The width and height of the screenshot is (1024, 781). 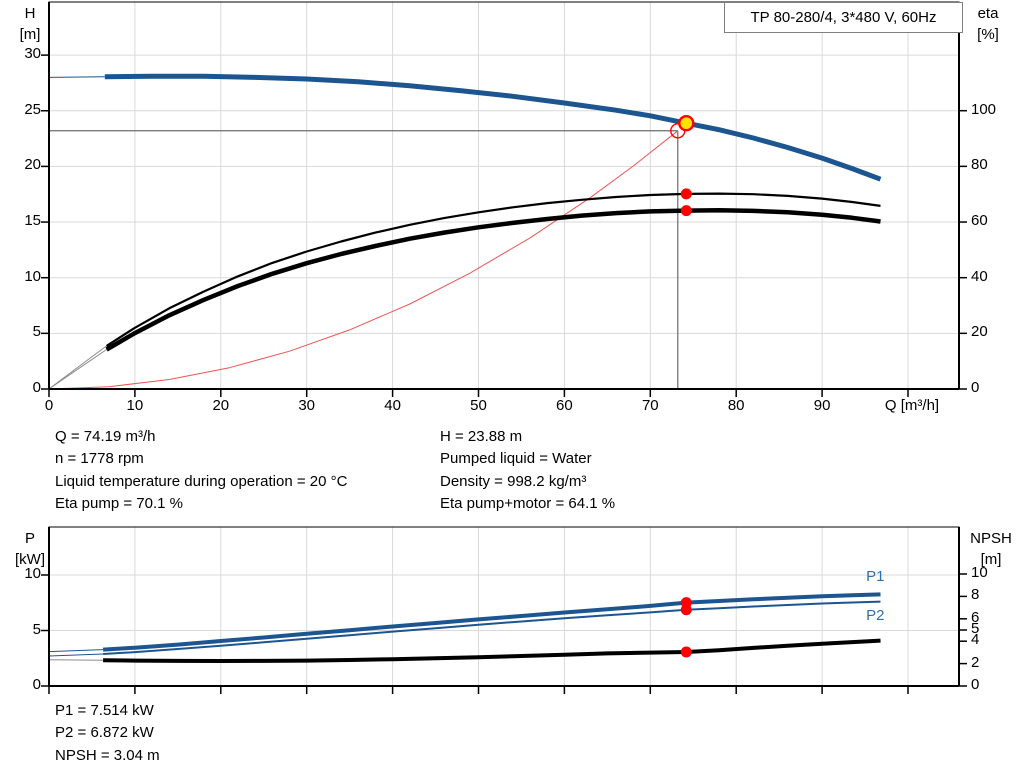 I want to click on info-line: n = 1778 rpm, so click(x=99, y=459).